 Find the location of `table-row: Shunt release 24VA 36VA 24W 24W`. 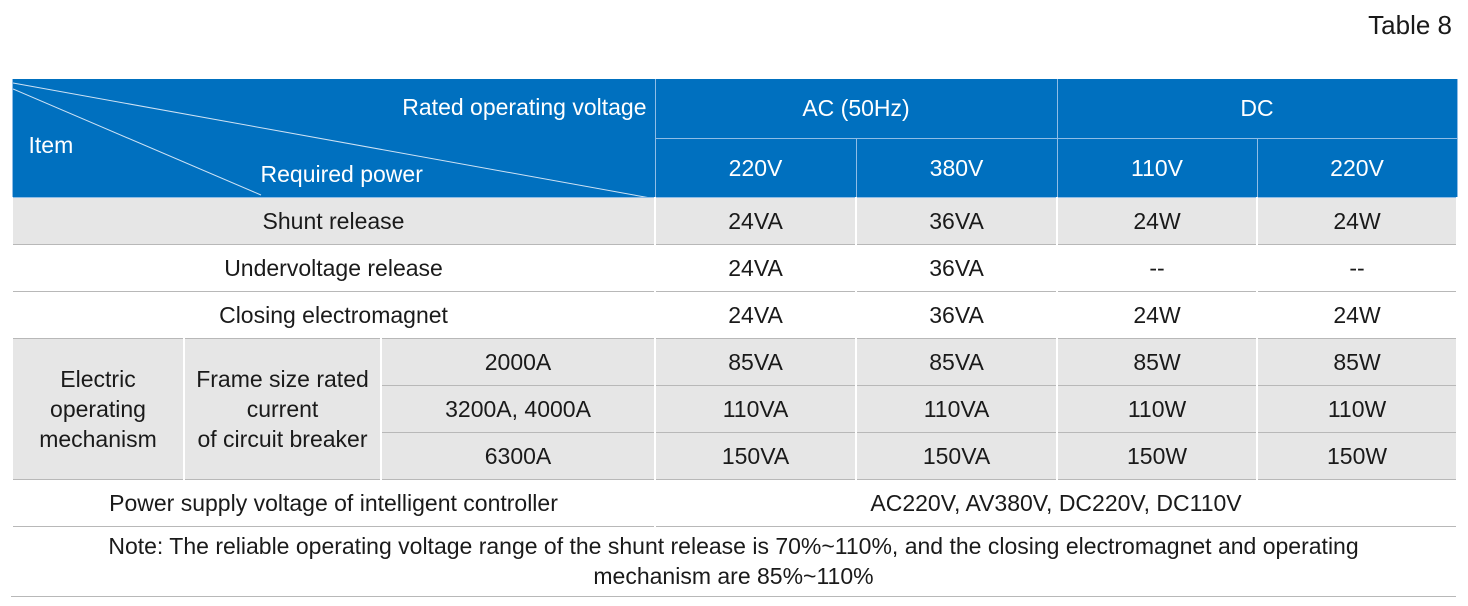

table-row: Shunt release 24VA 36VA 24W 24W is located at coordinates (734, 221).